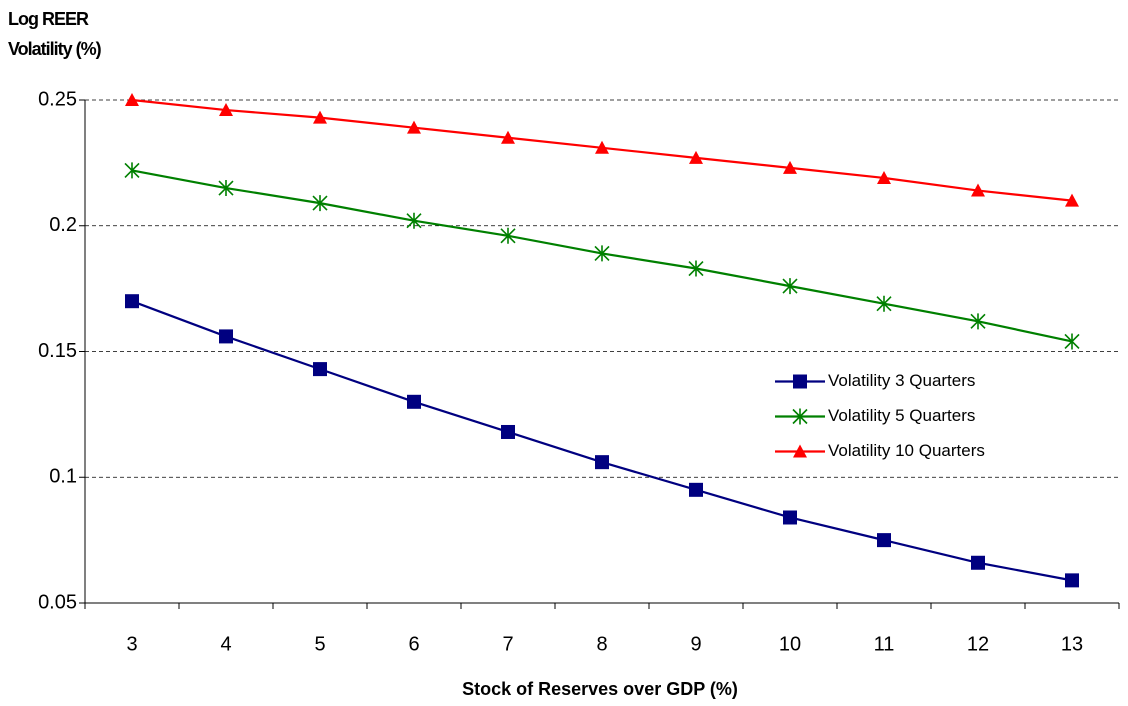 The height and width of the screenshot is (706, 1128). Describe the element at coordinates (413, 644) in the screenshot. I see `x-tick-label: 6` at that location.